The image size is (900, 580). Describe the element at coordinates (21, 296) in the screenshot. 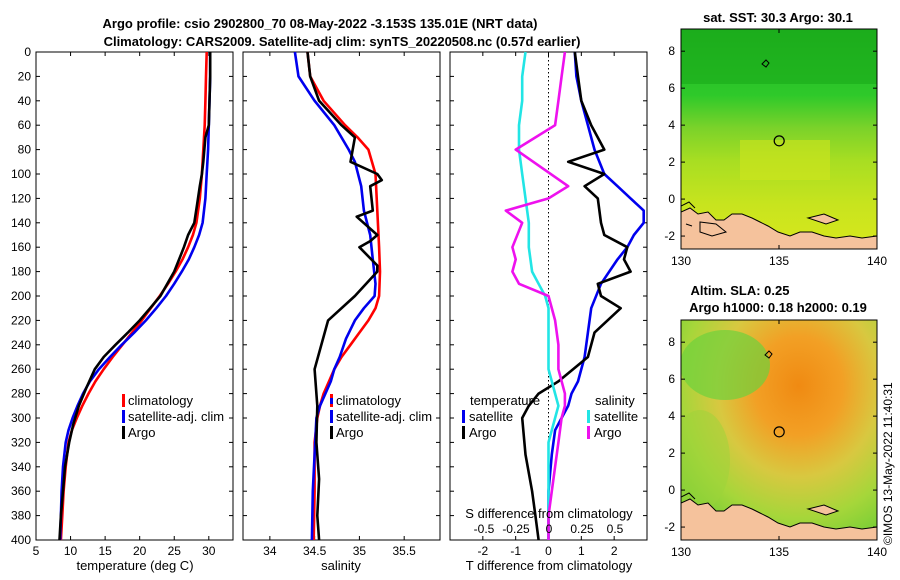

I see `depth-tick-label: 200` at that location.